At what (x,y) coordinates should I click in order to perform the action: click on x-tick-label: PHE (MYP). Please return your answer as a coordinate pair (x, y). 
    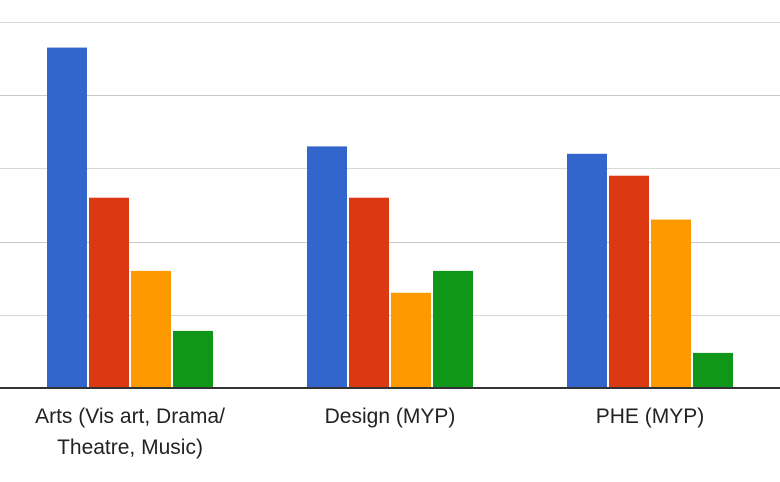
    Looking at the image, I should click on (650, 416).